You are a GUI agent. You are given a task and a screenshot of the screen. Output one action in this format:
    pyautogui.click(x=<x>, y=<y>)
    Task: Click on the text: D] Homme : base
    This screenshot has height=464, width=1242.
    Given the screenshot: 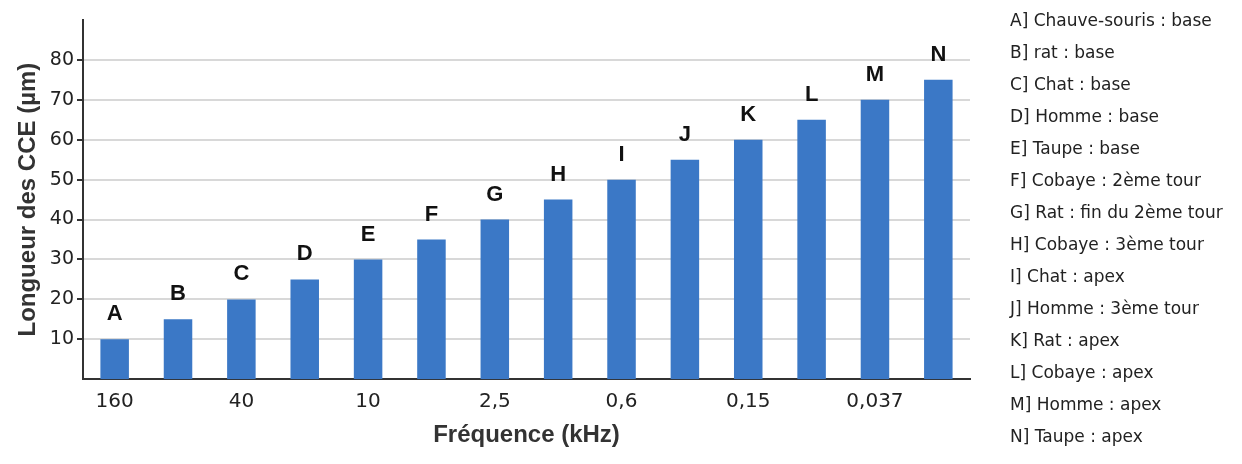 What is the action you would take?
    pyautogui.click(x=1085, y=116)
    